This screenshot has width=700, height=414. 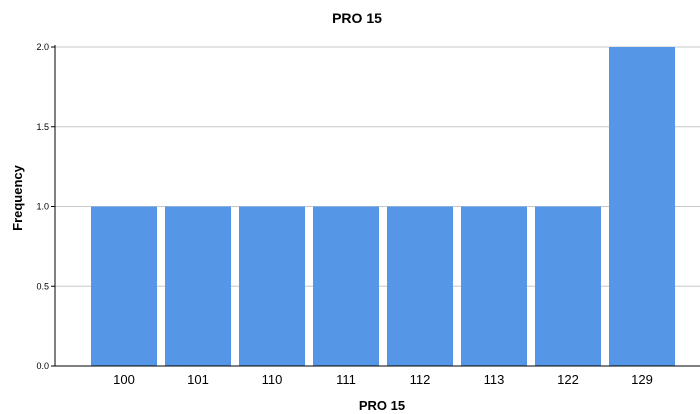 What do you see at coordinates (346, 379) in the screenshot?
I see `x-tick-label: 111` at bounding box center [346, 379].